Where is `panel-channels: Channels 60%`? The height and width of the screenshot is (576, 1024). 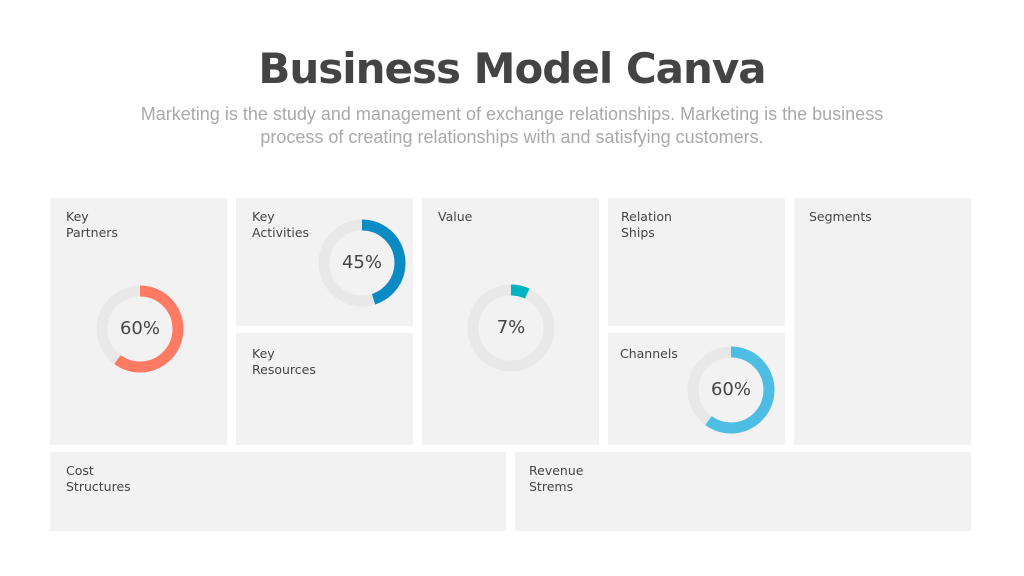
panel-channels: Channels 60% is located at coordinates (696, 389).